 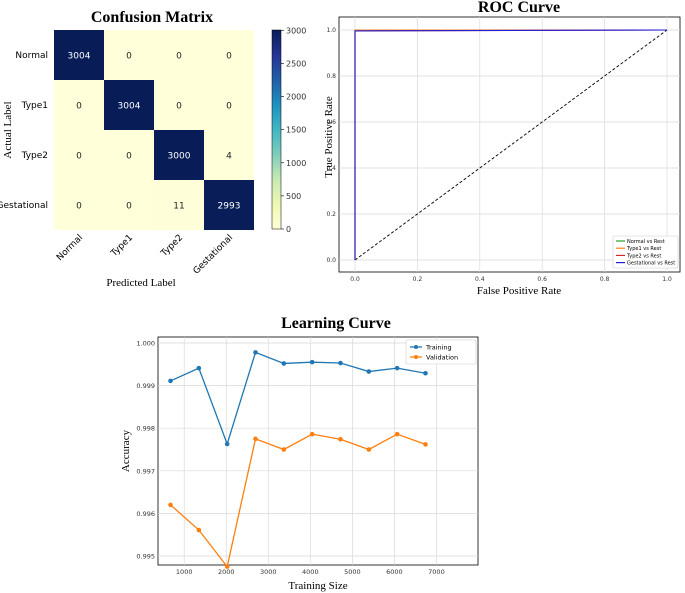 What do you see at coordinates (418, 279) in the screenshot?
I see `roc-x-tick-label: 0.2` at bounding box center [418, 279].